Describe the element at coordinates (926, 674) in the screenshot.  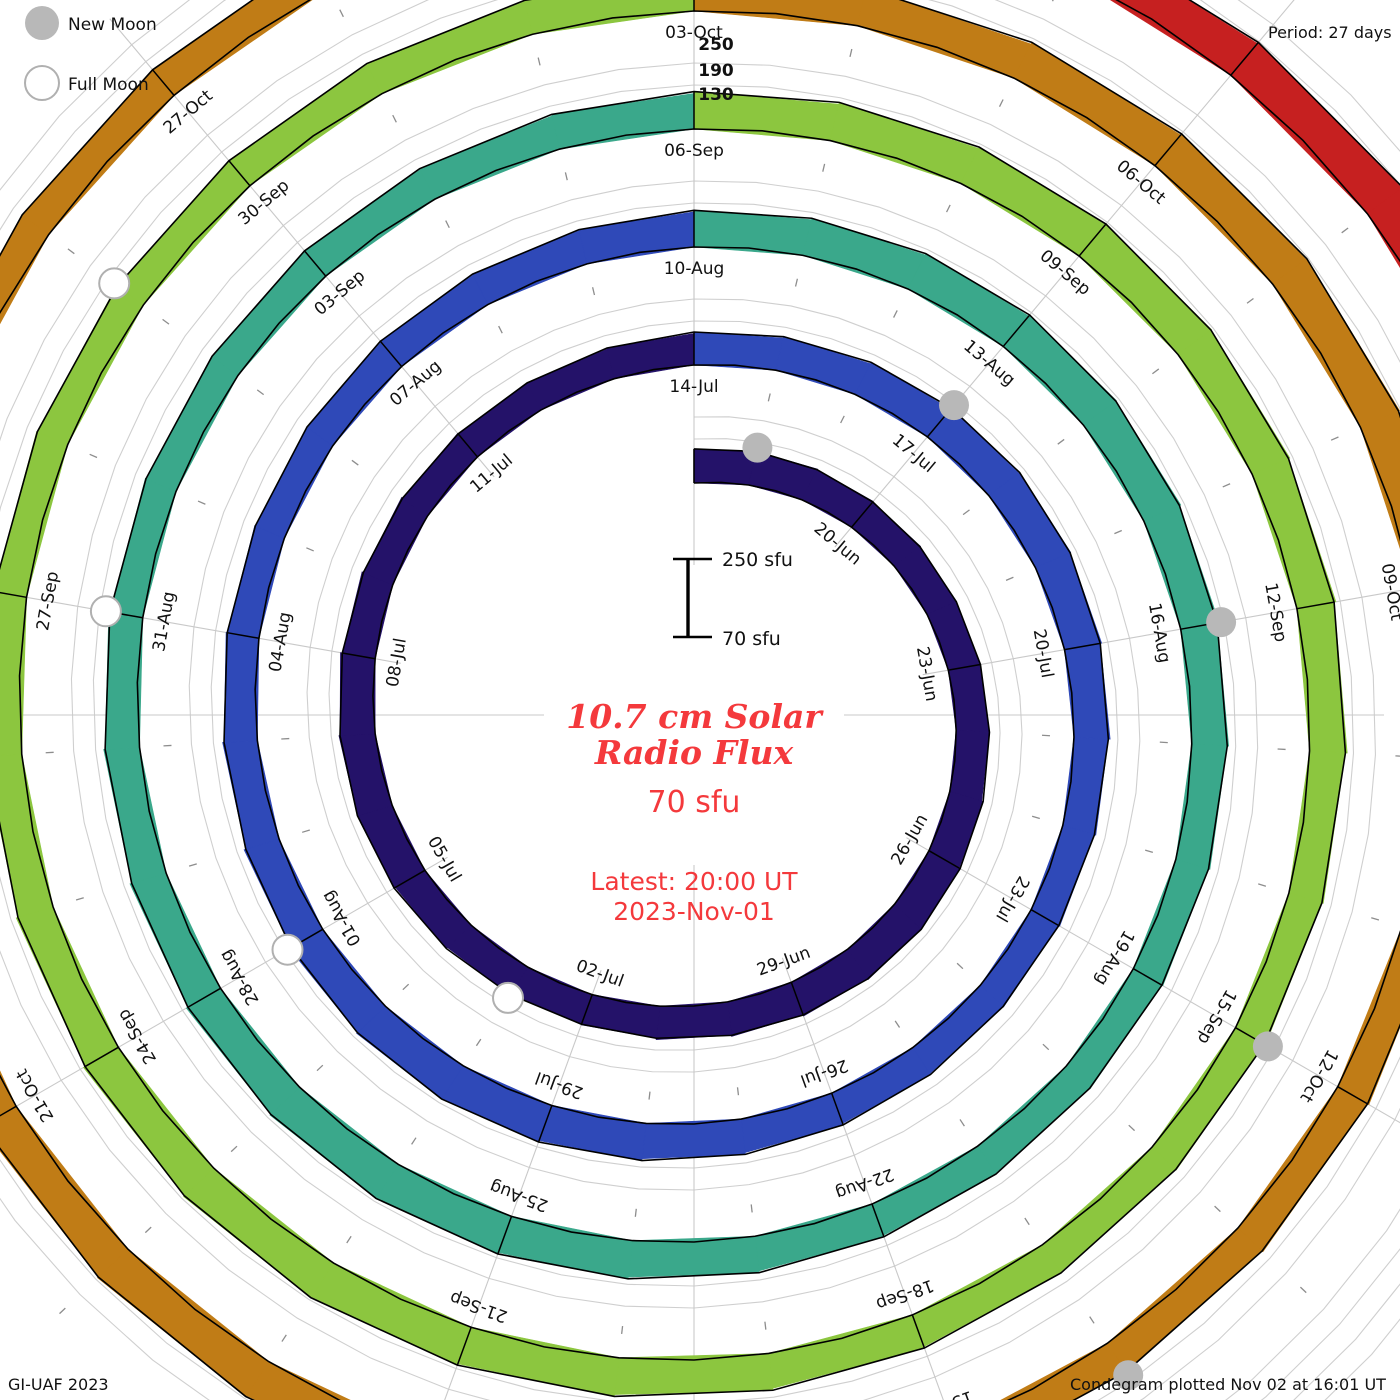
I see `date-label: 23-Jun` at that location.